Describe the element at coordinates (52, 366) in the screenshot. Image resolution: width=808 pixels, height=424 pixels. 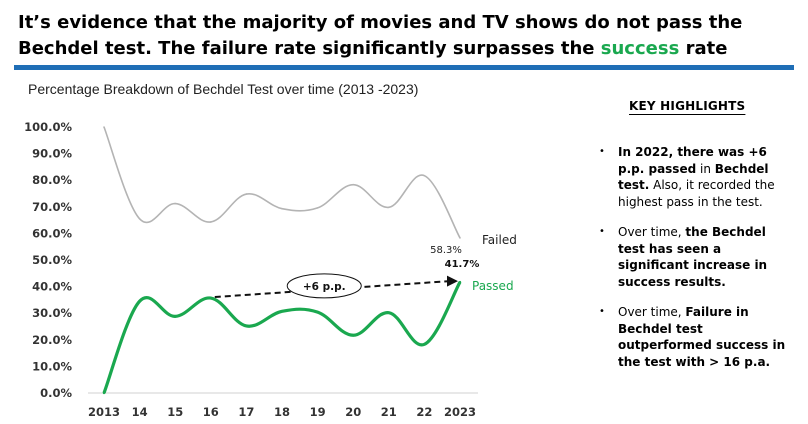
I see `y-tick-label: 10.0%` at that location.